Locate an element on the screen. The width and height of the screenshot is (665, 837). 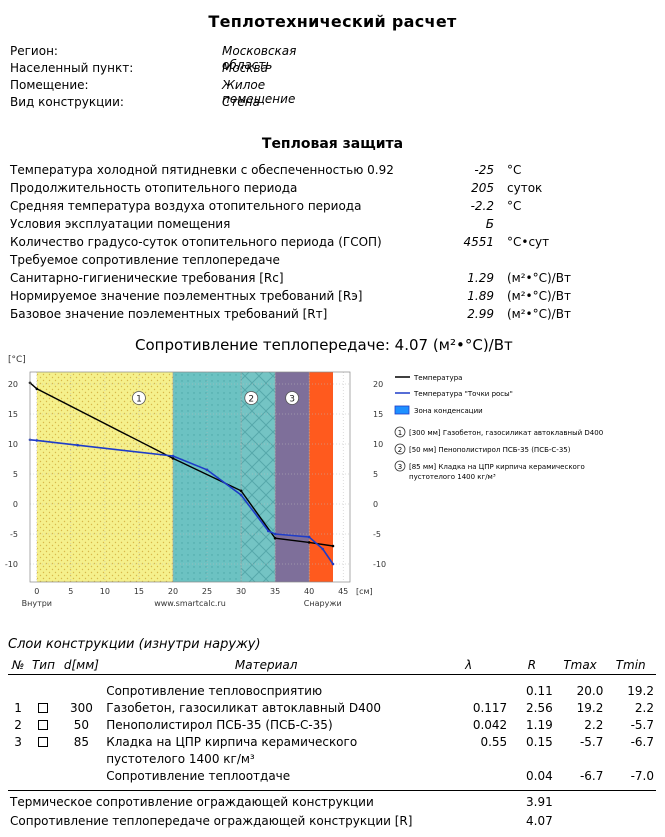
row-material: Газобетон, газосиликат автоклавный D400 is located at coordinates (244, 707).